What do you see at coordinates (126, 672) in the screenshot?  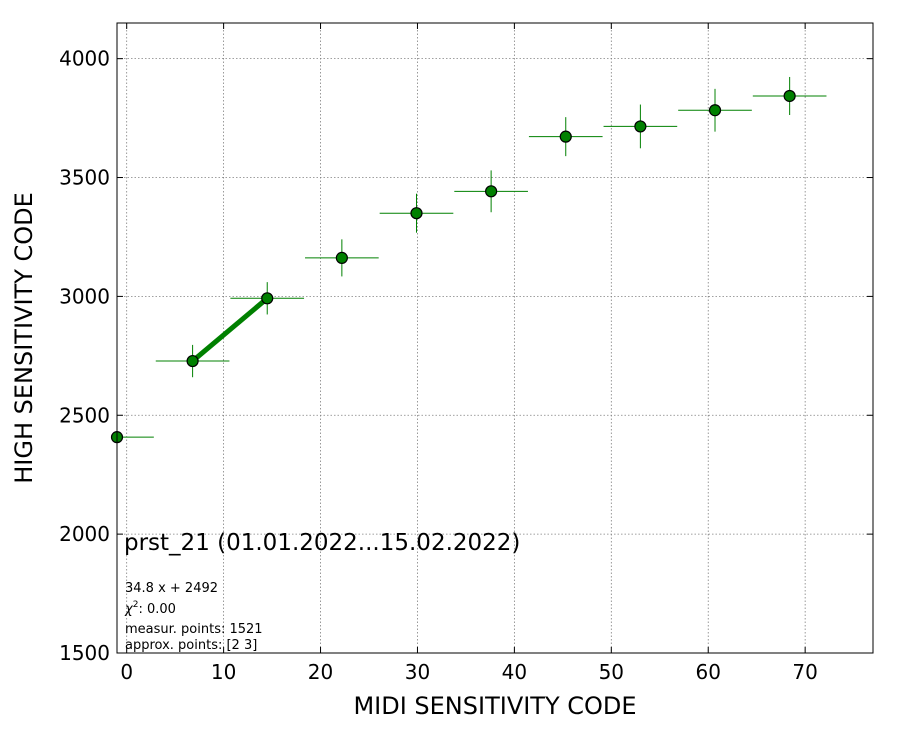 I see `x-tick-label: 0` at bounding box center [126, 672].